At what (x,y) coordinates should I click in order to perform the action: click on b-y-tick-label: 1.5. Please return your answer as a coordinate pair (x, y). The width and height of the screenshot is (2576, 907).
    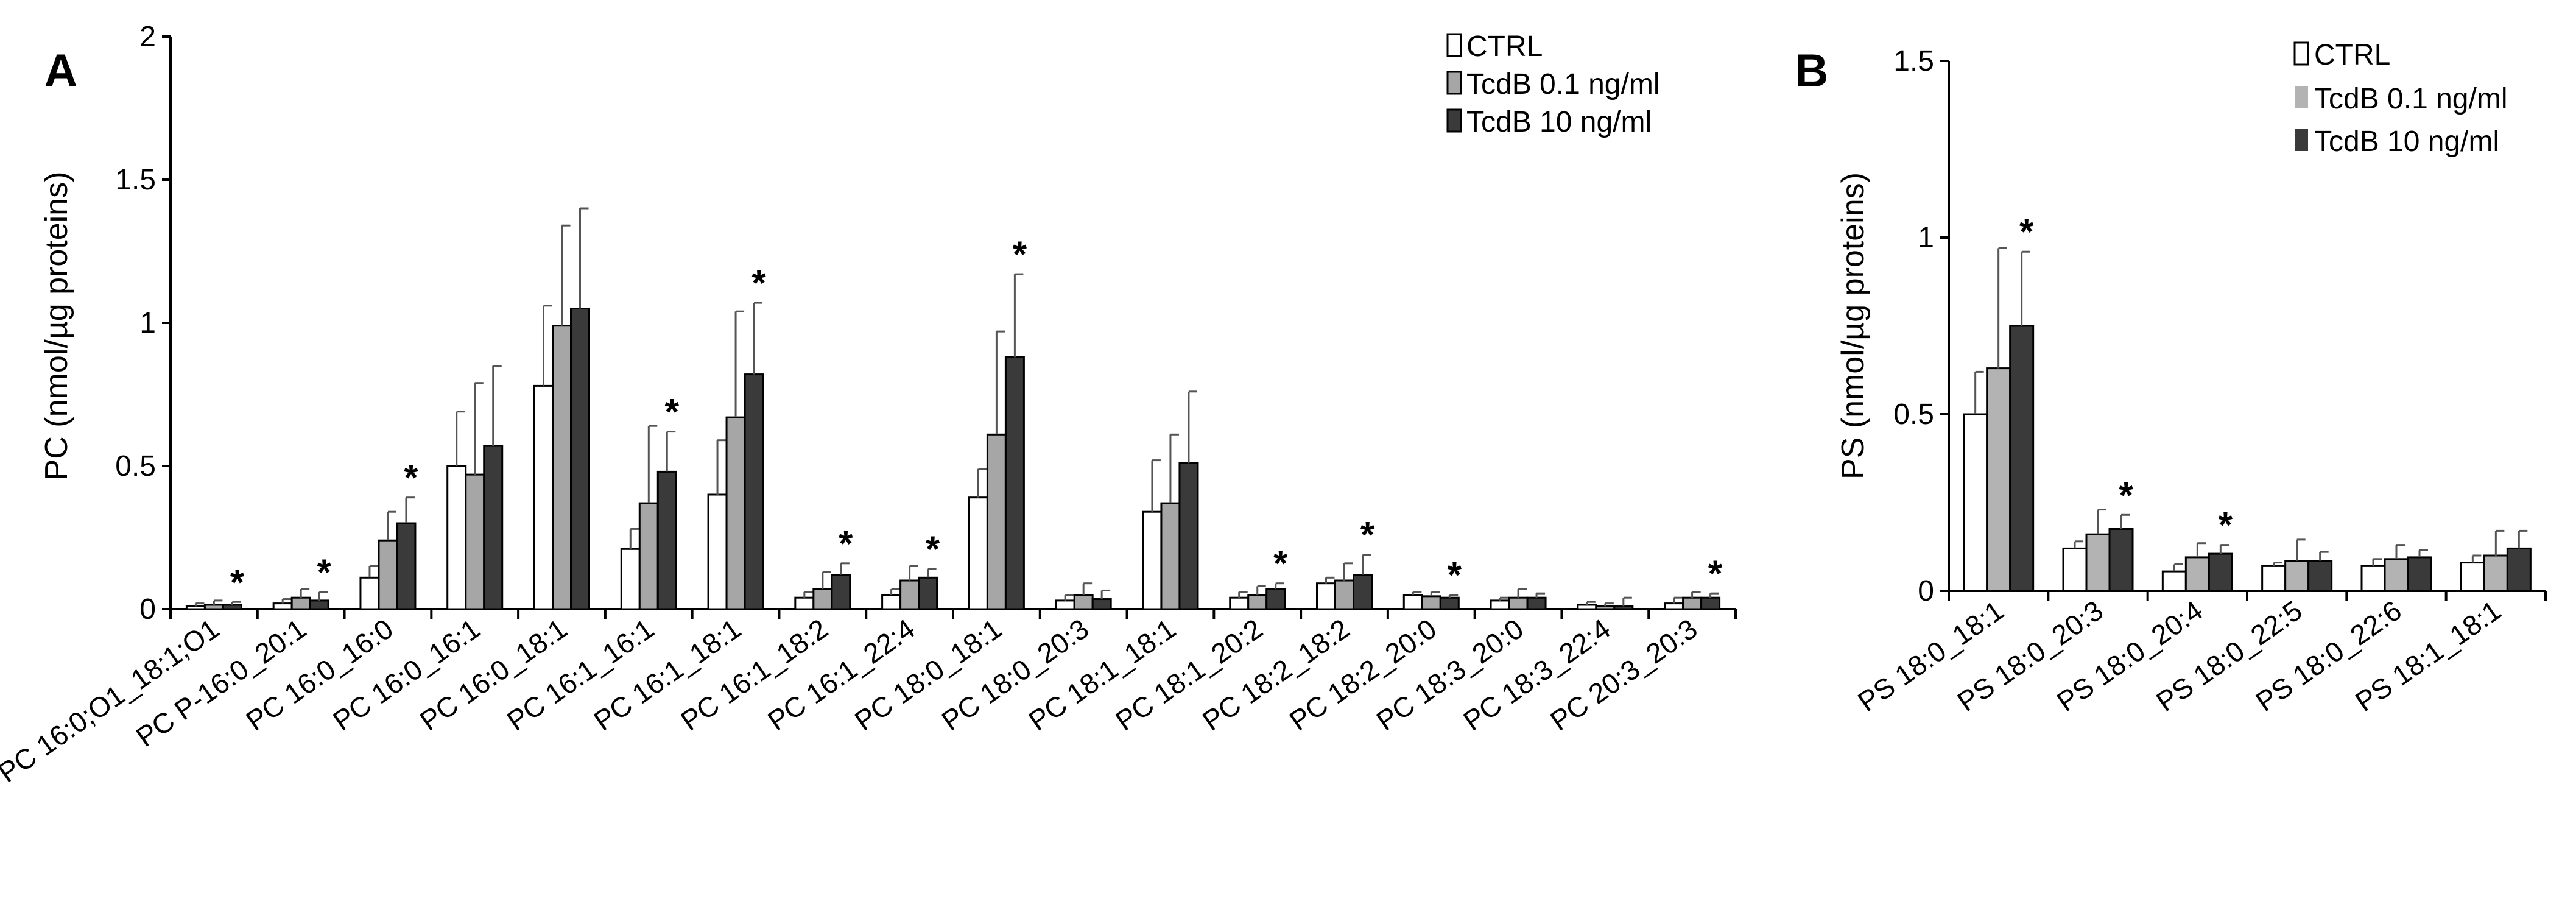
    Looking at the image, I should click on (1913, 61).